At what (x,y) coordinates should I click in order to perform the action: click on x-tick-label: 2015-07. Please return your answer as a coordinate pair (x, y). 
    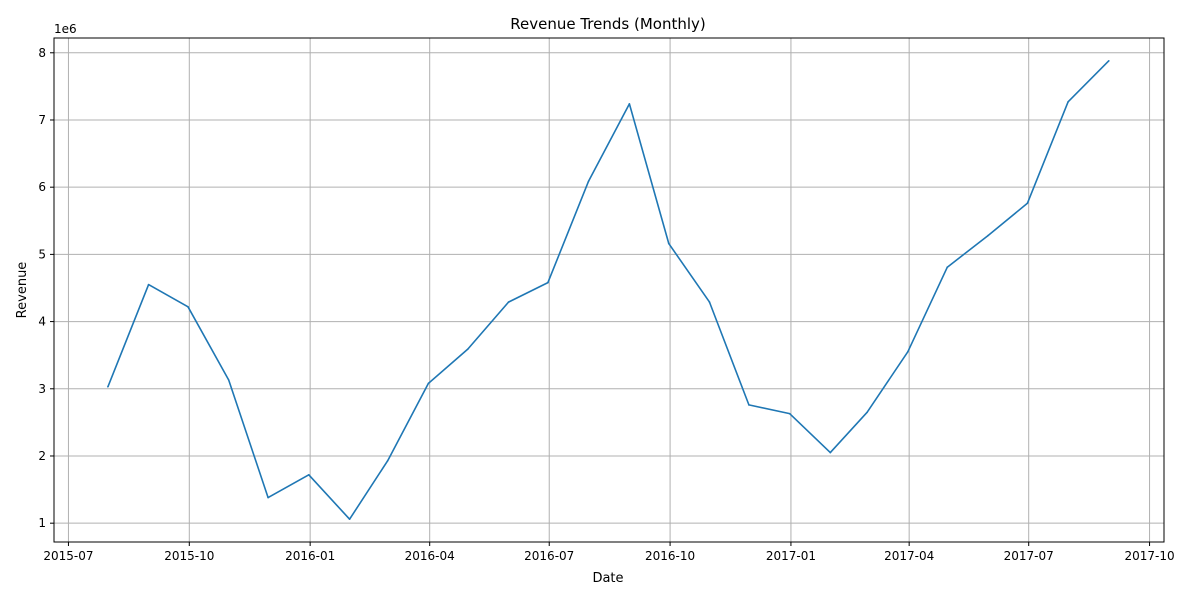
    Looking at the image, I should click on (68, 556).